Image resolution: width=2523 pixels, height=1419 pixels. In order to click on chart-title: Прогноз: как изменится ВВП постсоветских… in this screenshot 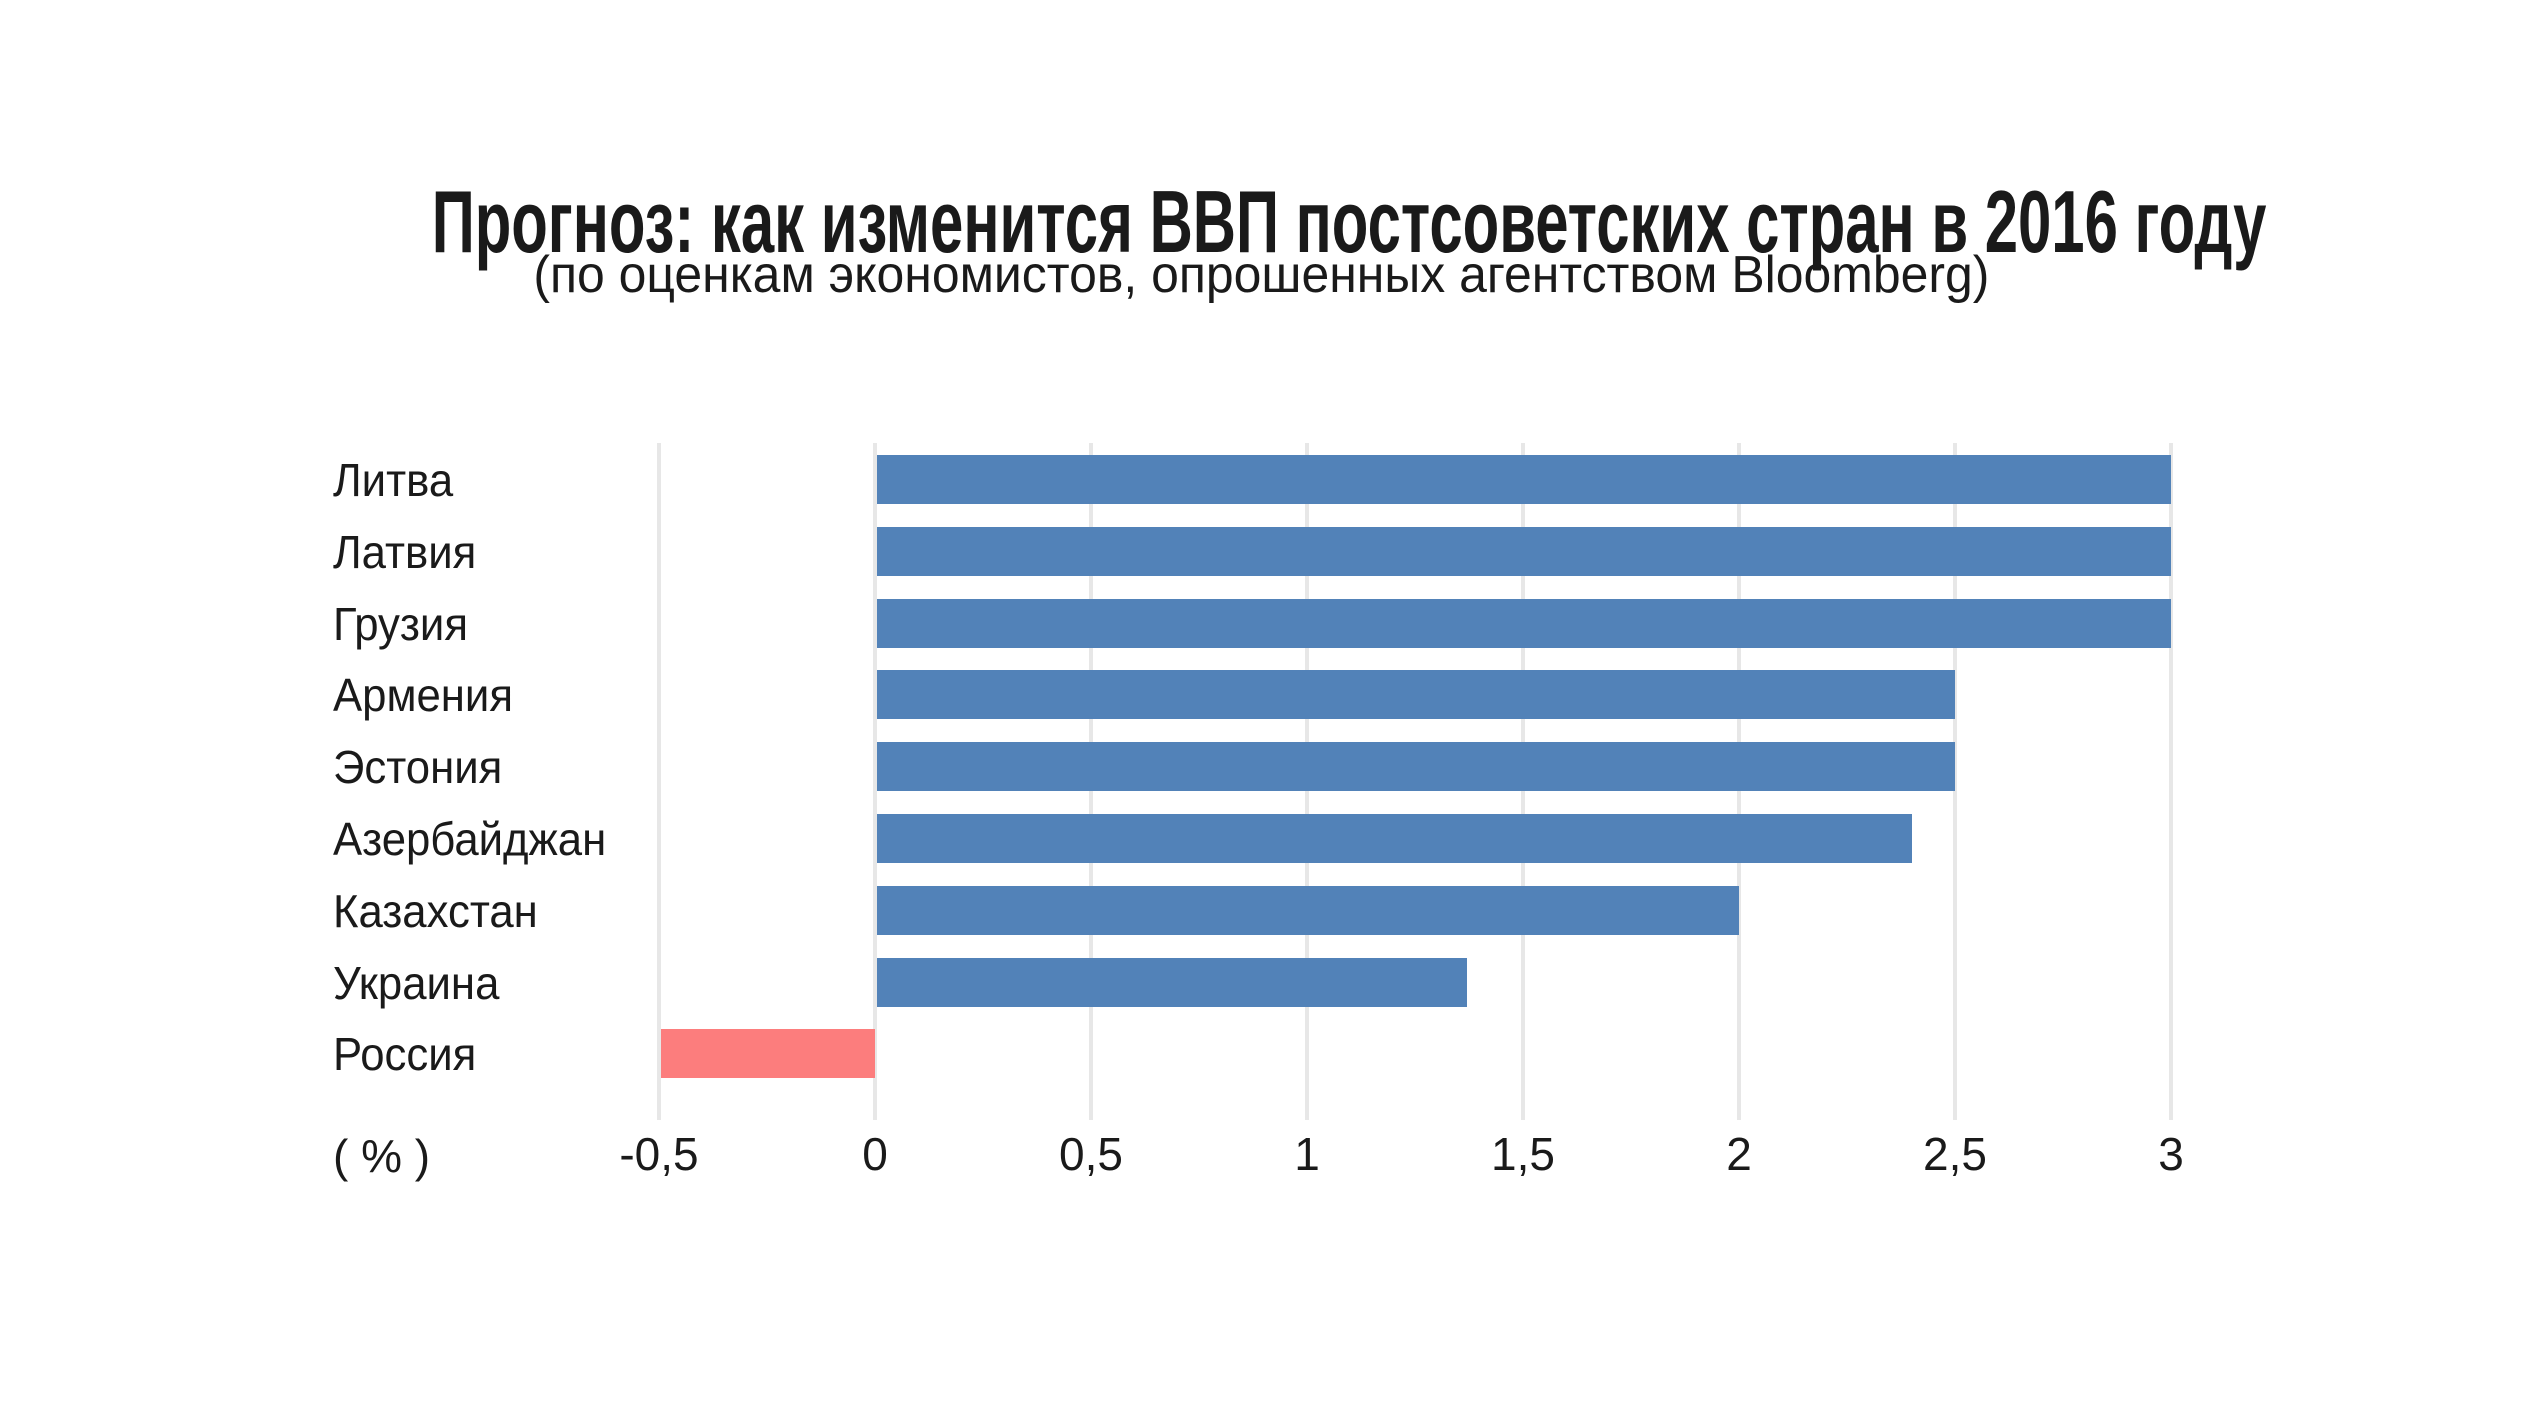, I will do `click(1261, 222)`.